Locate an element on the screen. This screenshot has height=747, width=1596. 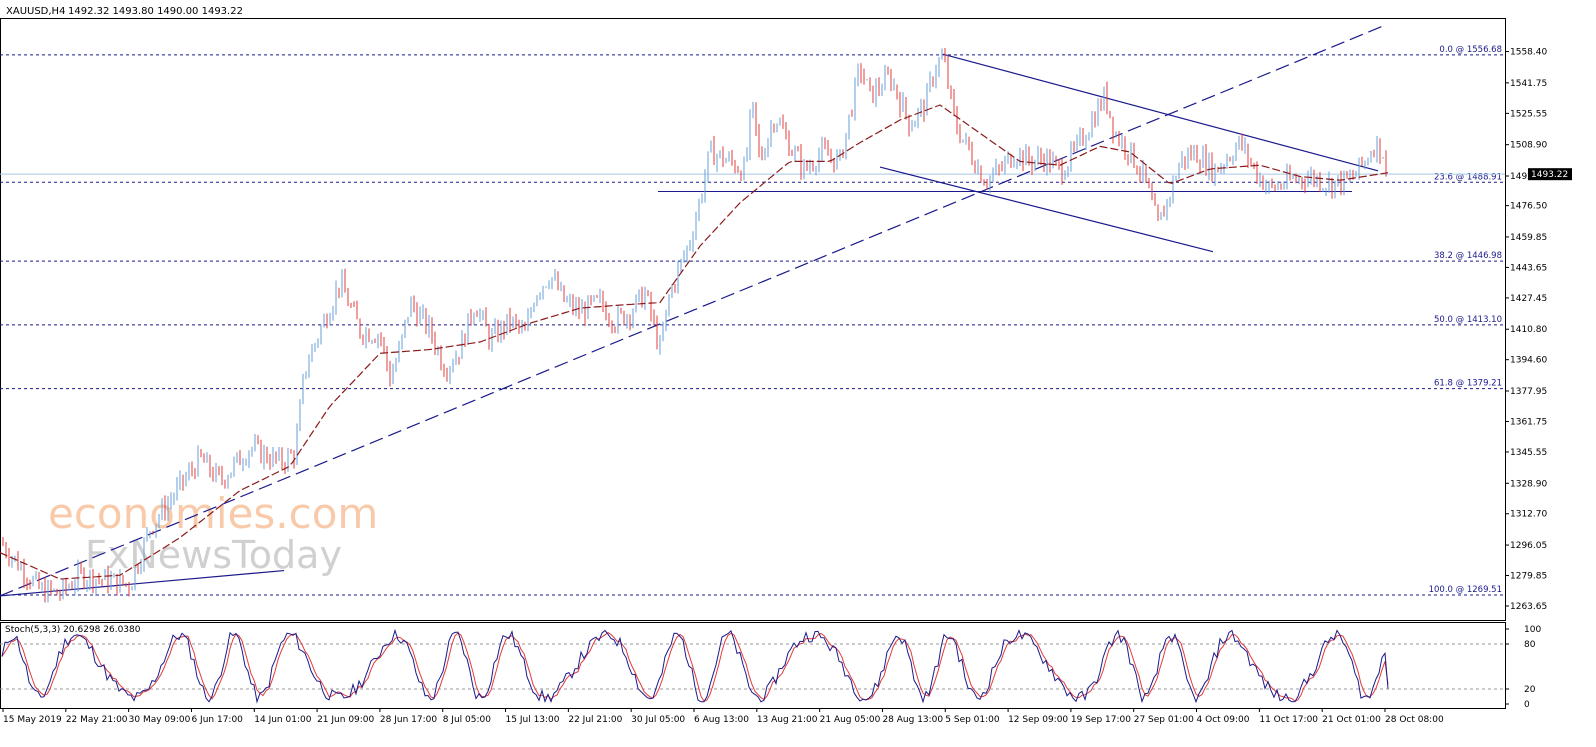
trendline-channel-top is located at coordinates (1160, 112).